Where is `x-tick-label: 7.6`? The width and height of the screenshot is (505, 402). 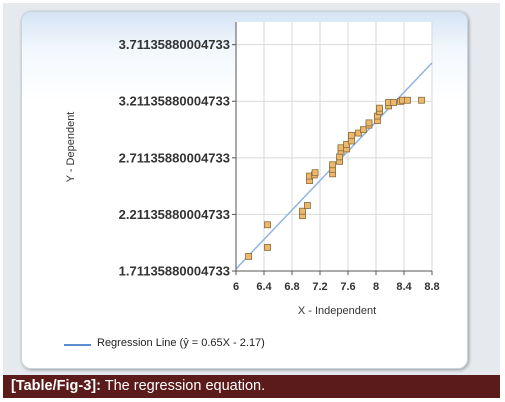
x-tick-label: 7.6 is located at coordinates (347, 287).